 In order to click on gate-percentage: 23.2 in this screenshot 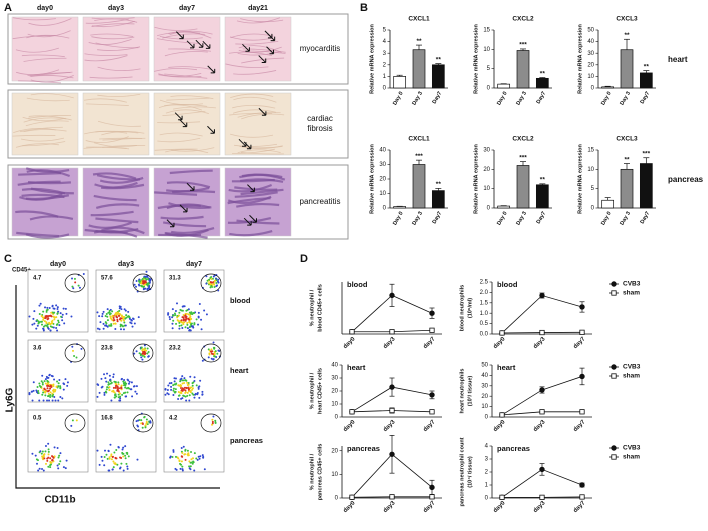, I will do `click(175, 349)`.